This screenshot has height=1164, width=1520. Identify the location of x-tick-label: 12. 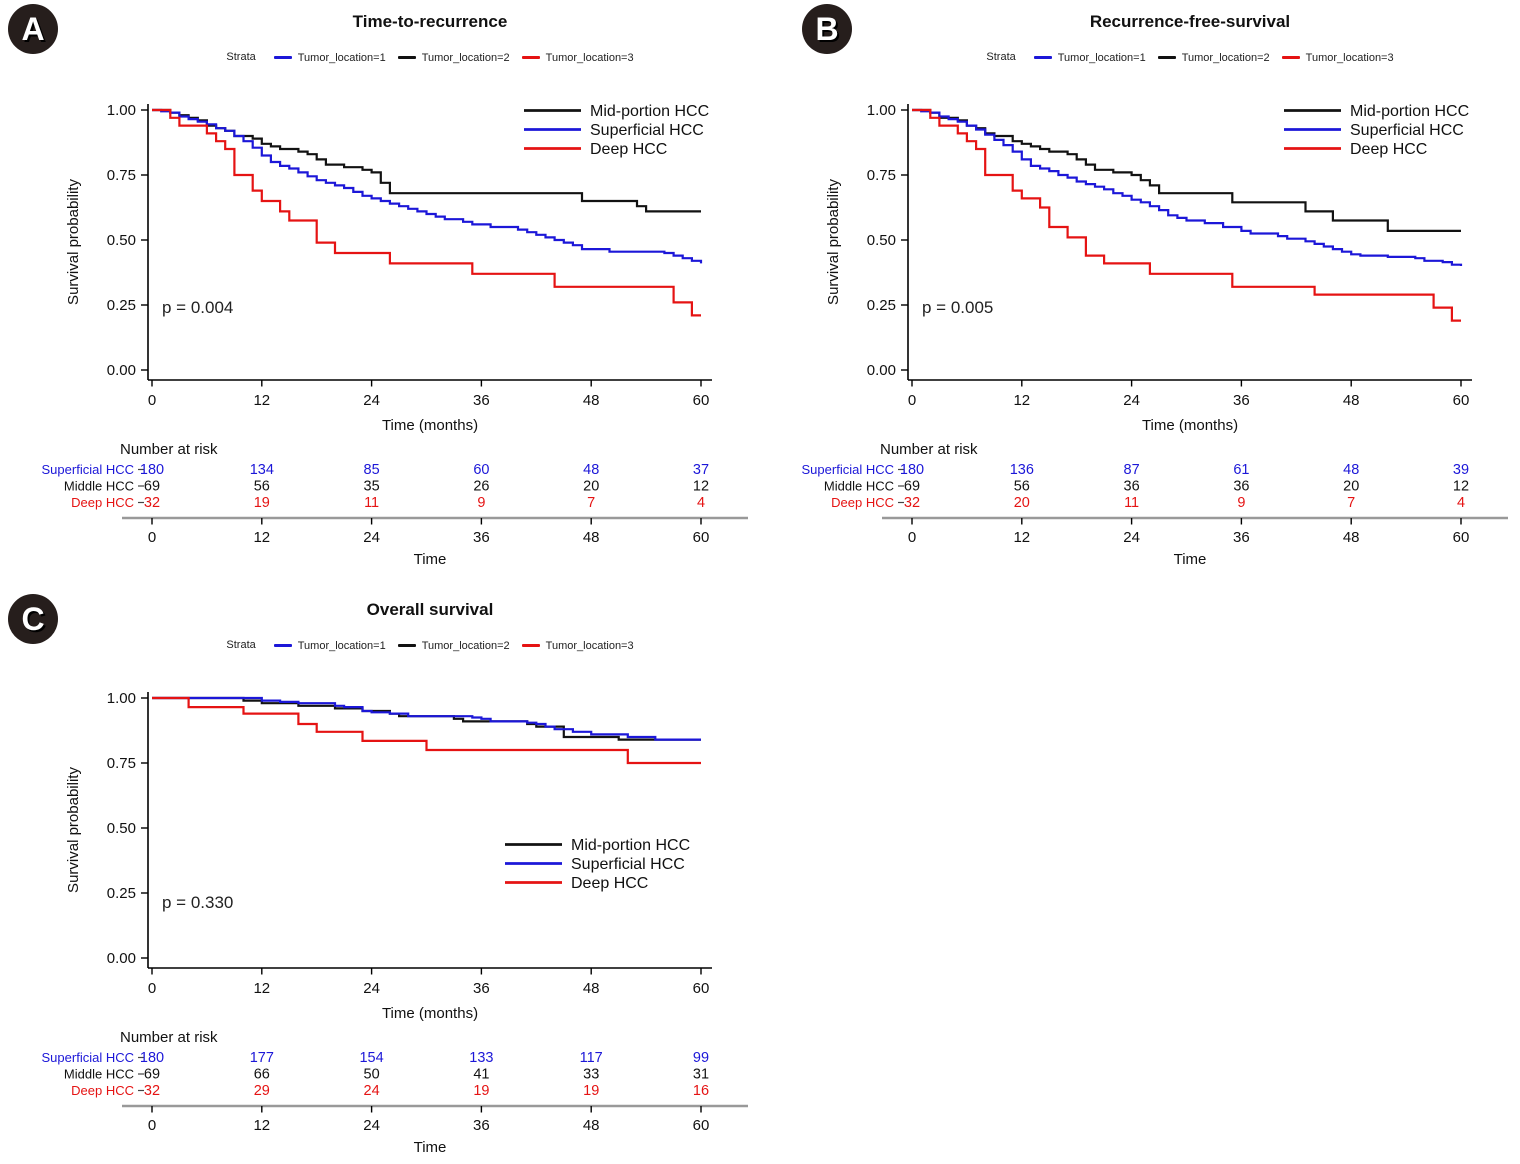
(261, 988).